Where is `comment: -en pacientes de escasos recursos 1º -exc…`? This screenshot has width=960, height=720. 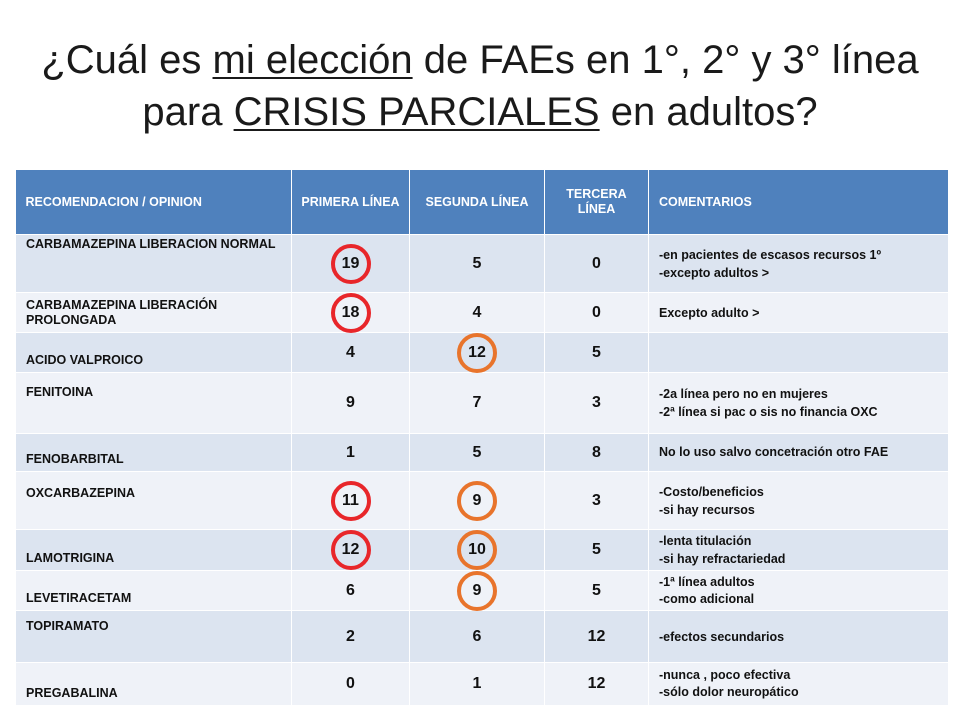 comment: -en pacientes de escasos recursos 1º -exc… is located at coordinates (798, 263).